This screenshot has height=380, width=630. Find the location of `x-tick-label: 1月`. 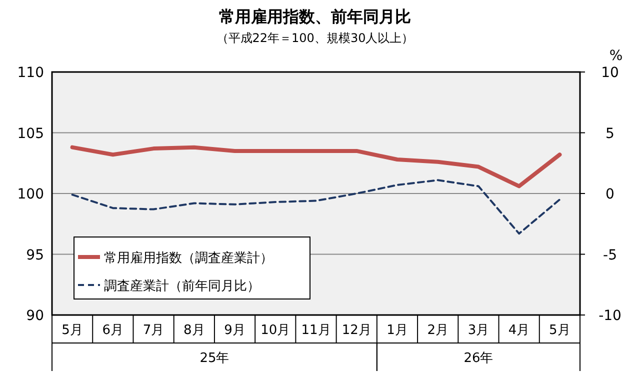

x-tick-label: 1月 is located at coordinates (397, 330).